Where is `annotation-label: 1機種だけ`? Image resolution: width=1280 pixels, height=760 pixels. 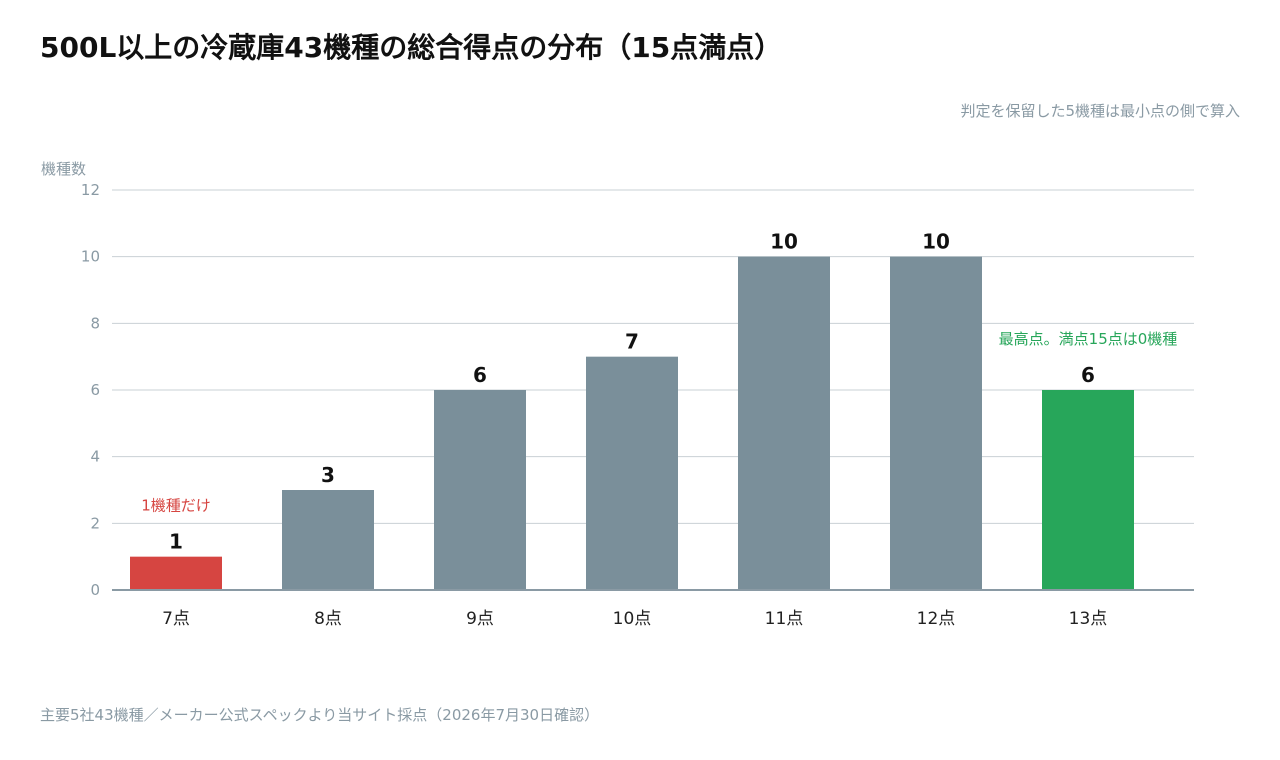
annotation-label: 1機種だけ is located at coordinates (176, 506).